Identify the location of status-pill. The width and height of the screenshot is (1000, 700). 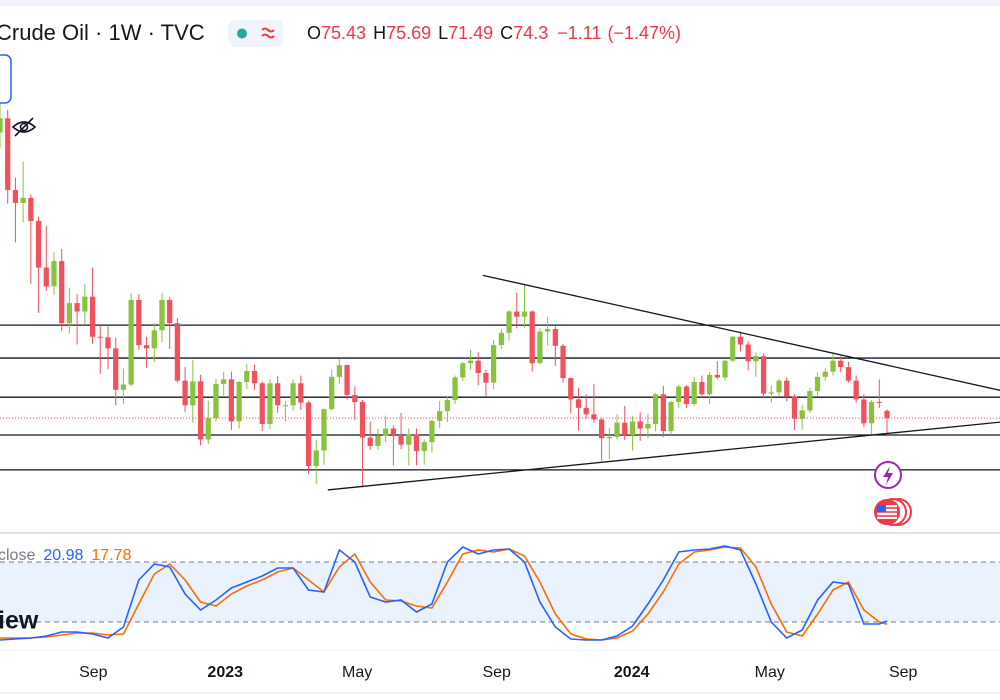
(255, 33).